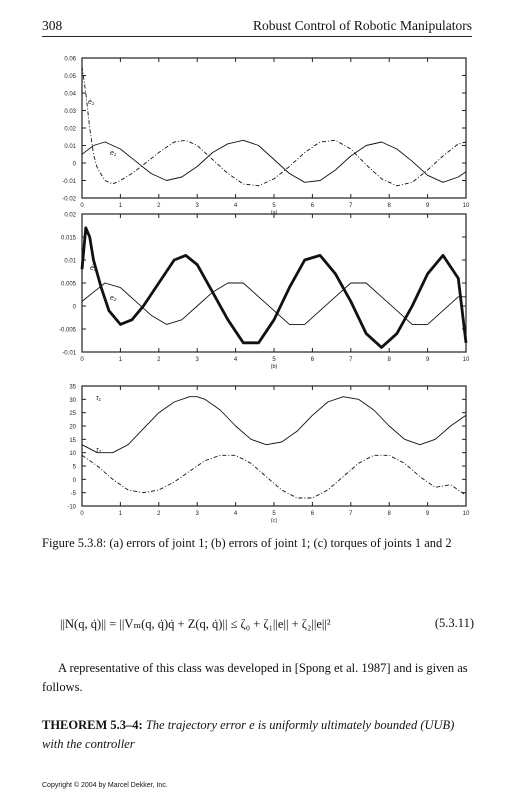 Image resolution: width=514 pixels, height=800 pixels. I want to click on y-tick-label: -5, so click(74, 494).